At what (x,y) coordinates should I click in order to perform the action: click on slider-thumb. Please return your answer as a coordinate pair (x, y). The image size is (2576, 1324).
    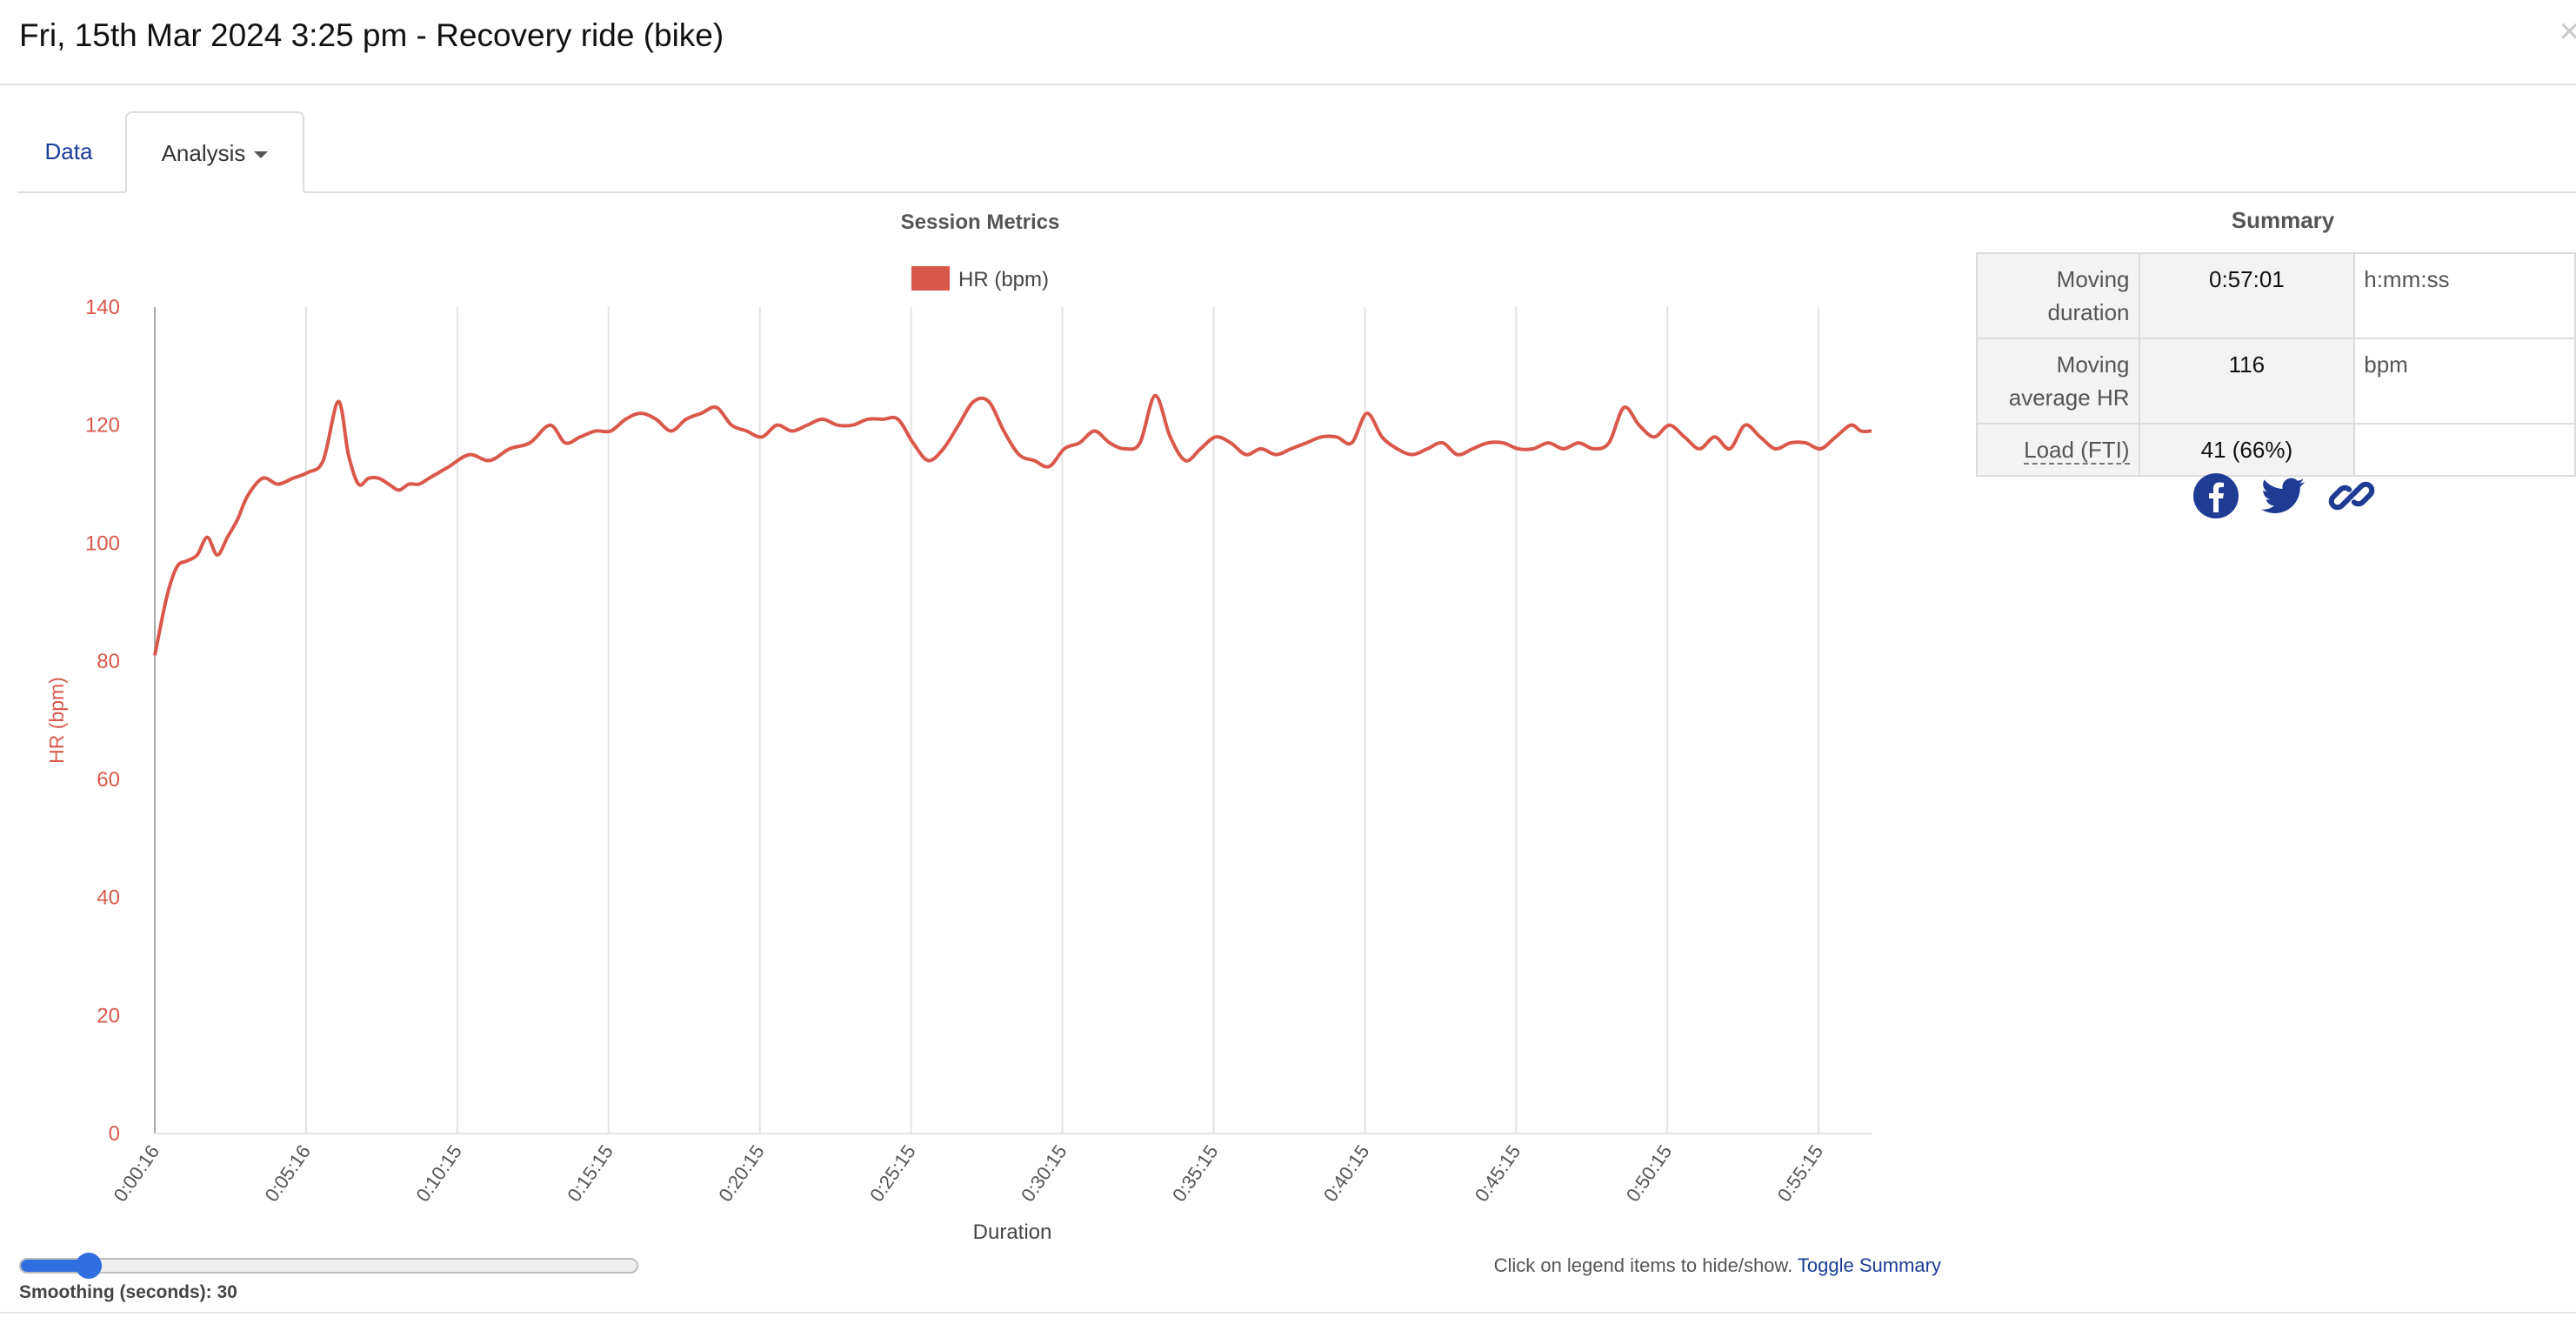
    Looking at the image, I should click on (89, 1266).